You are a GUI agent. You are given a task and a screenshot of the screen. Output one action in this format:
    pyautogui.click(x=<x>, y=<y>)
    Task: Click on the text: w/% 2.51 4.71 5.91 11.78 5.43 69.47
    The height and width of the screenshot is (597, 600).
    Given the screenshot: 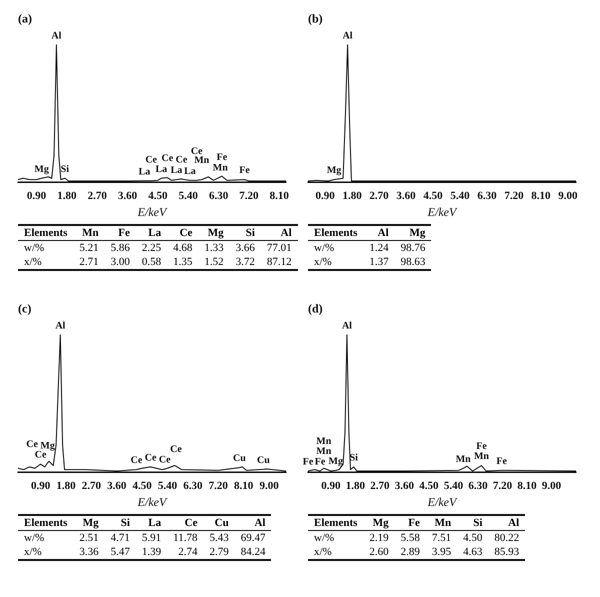 What is the action you would take?
    pyautogui.click(x=145, y=538)
    